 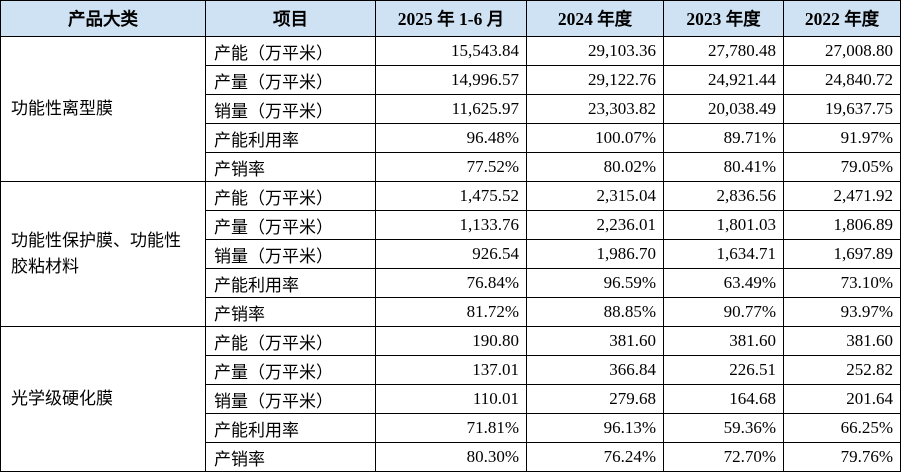 What do you see at coordinates (842, 399) in the screenshot?
I see `value-cell: 201.64` at bounding box center [842, 399].